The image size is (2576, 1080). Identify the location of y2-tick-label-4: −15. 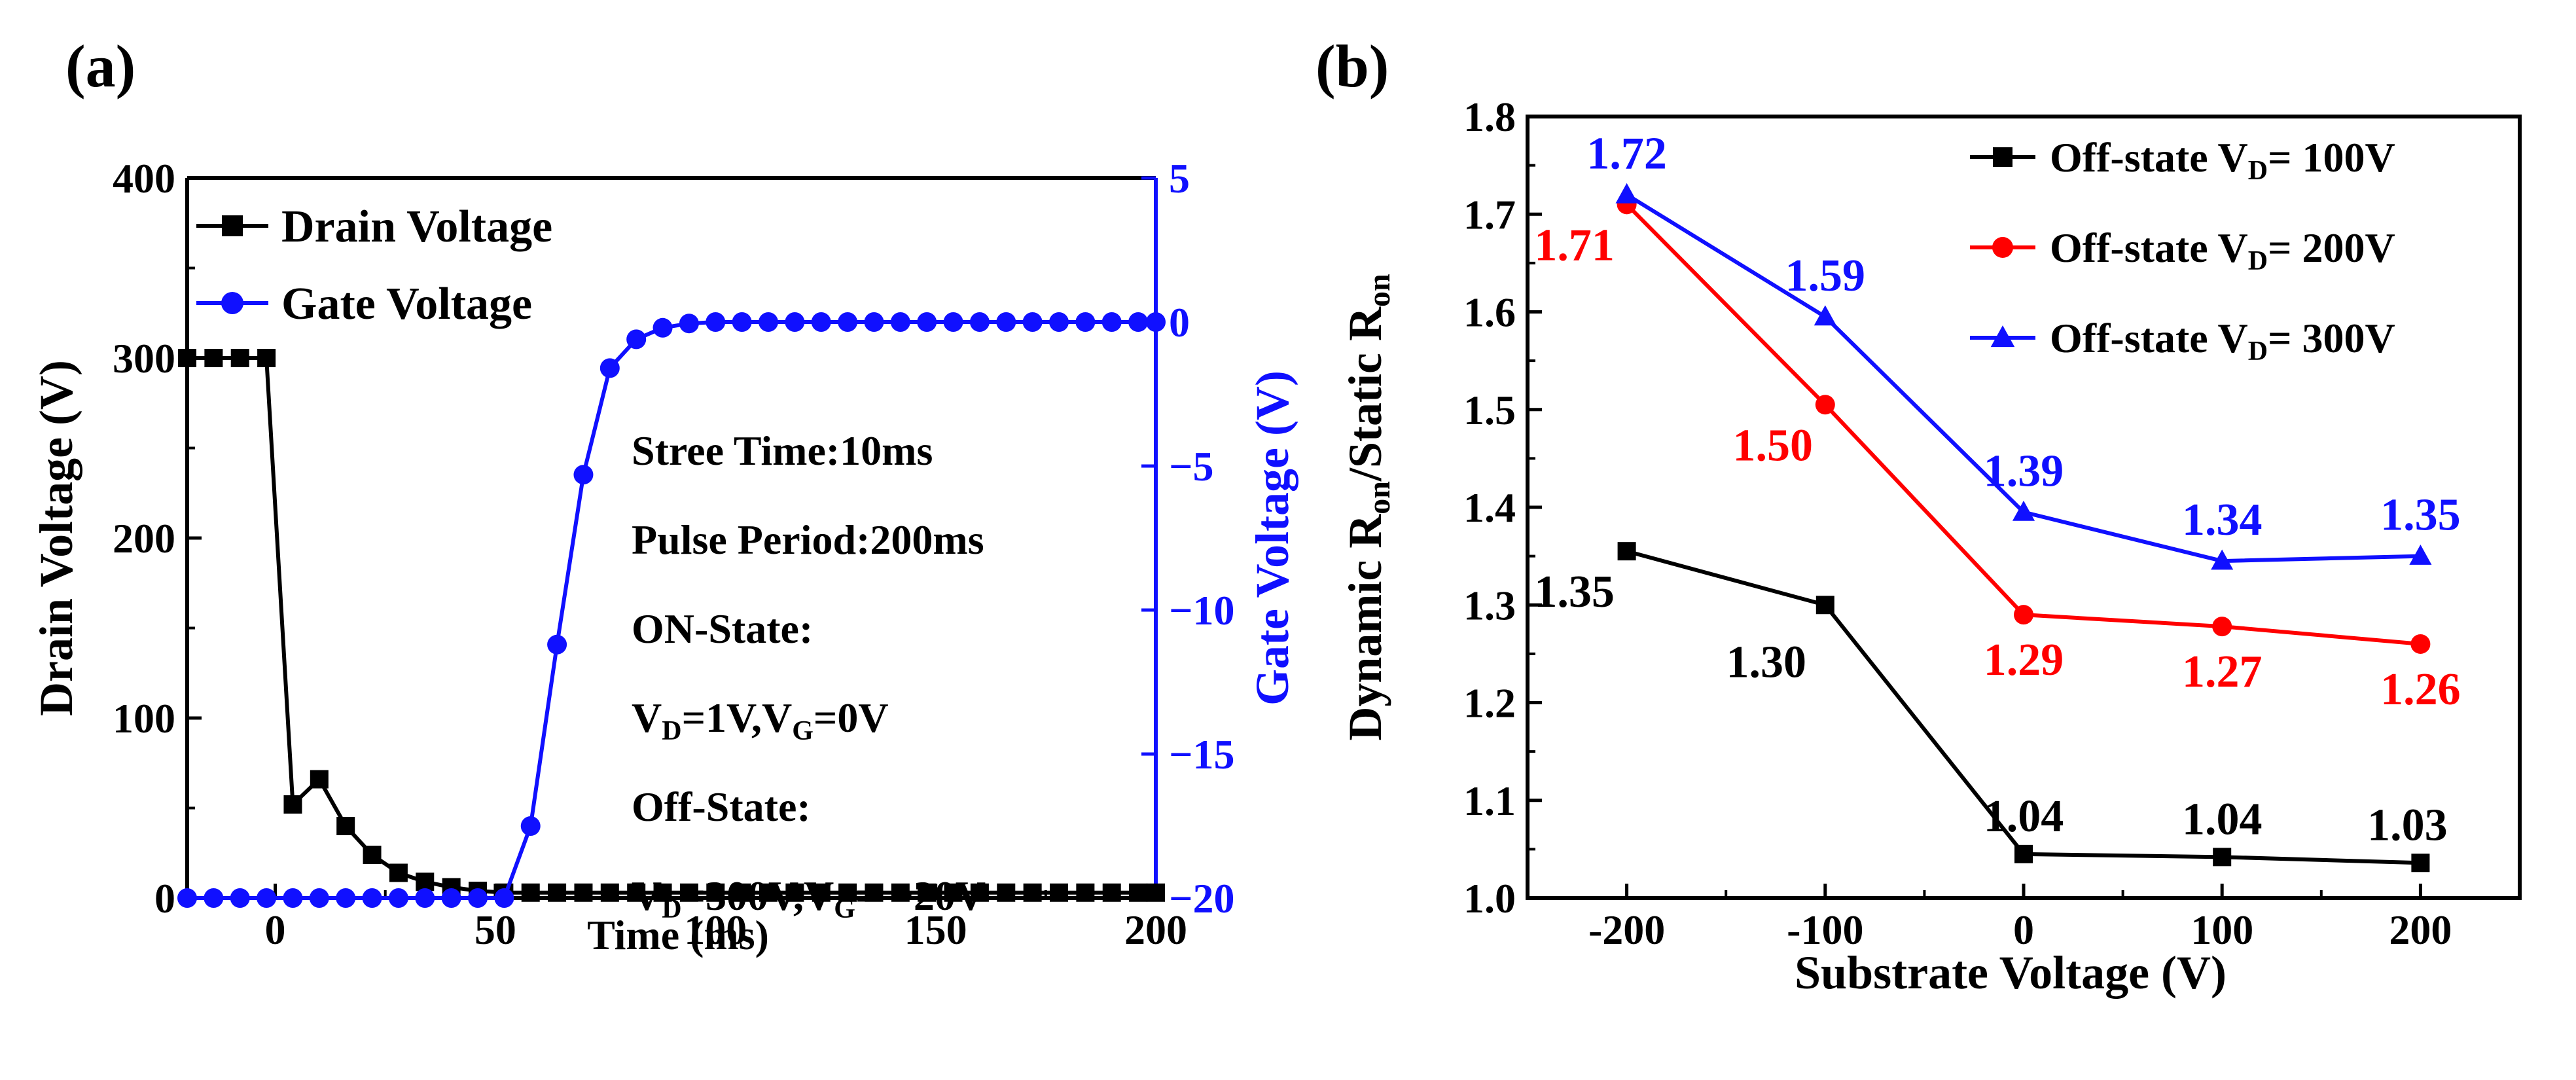
(1201, 754).